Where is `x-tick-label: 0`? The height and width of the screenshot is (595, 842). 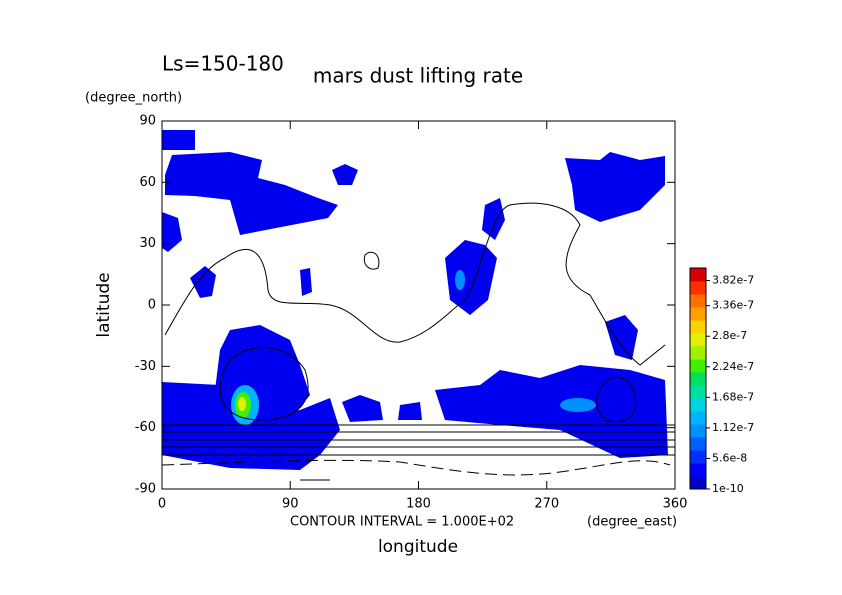 x-tick-label: 0 is located at coordinates (162, 504).